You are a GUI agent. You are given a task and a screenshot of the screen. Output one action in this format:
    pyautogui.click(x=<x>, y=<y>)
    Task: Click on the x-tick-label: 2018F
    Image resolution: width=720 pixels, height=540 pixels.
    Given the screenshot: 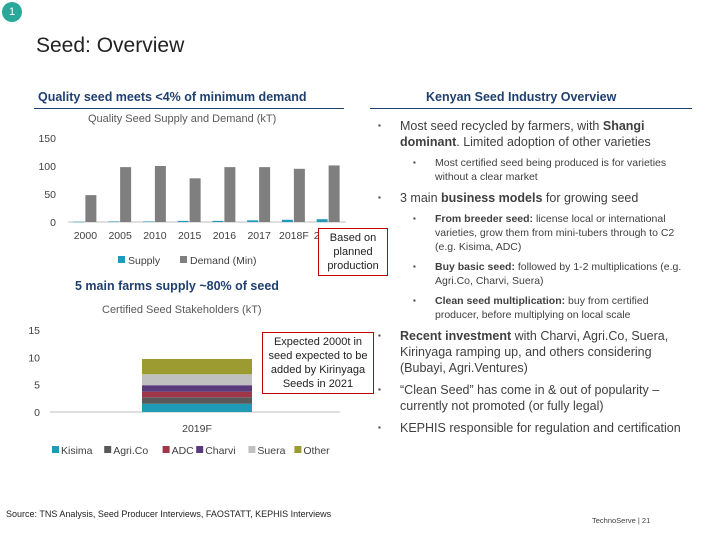 What is the action you would take?
    pyautogui.click(x=294, y=236)
    